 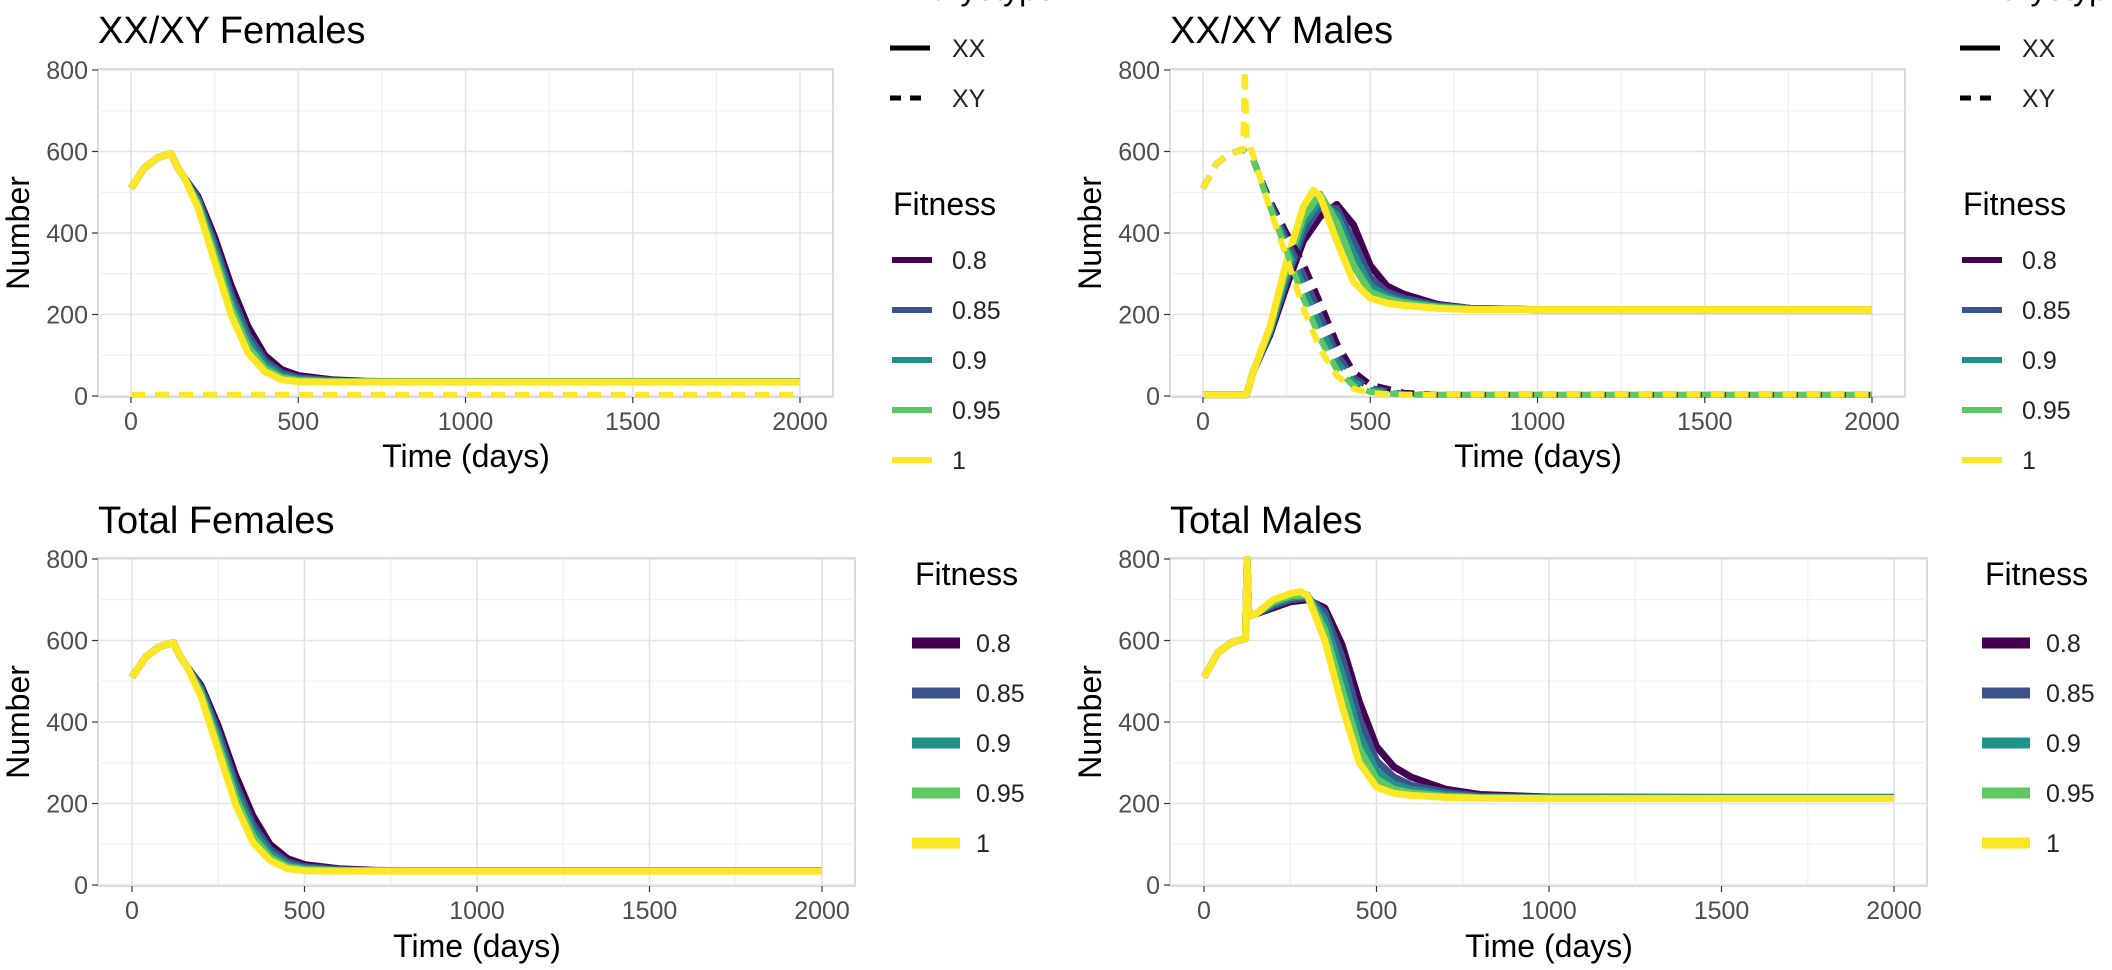 I want to click on panel-1-x-ticks: 0 500 1000 1500 2000, so click(x=476, y=416).